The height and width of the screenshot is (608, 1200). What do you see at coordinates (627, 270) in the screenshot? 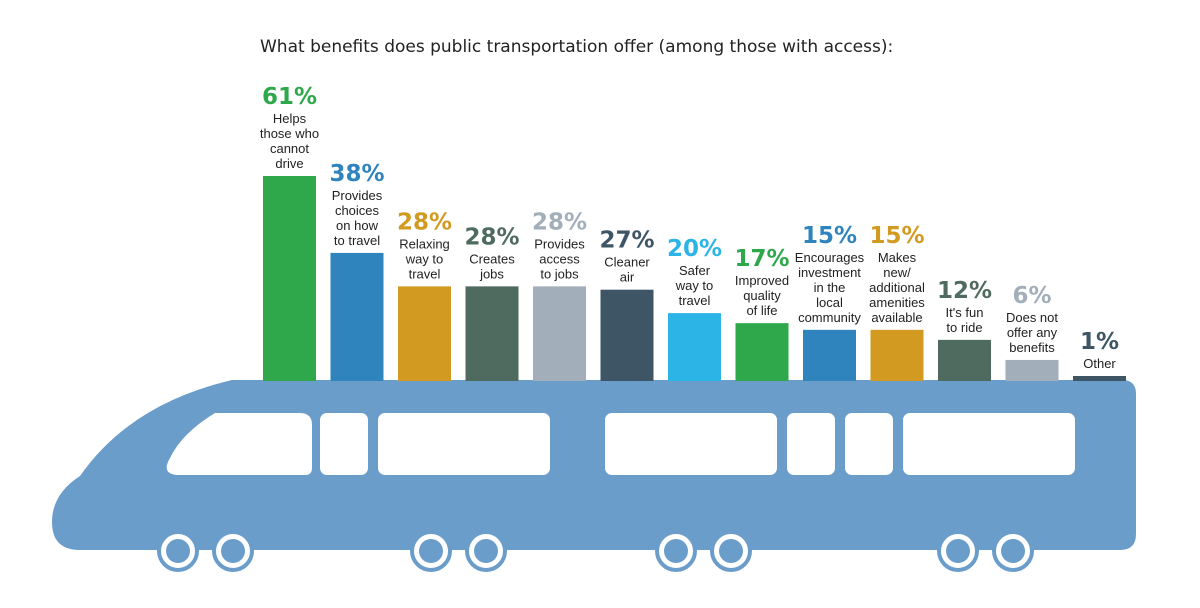
I see `category-label: Cleaner air` at bounding box center [627, 270].